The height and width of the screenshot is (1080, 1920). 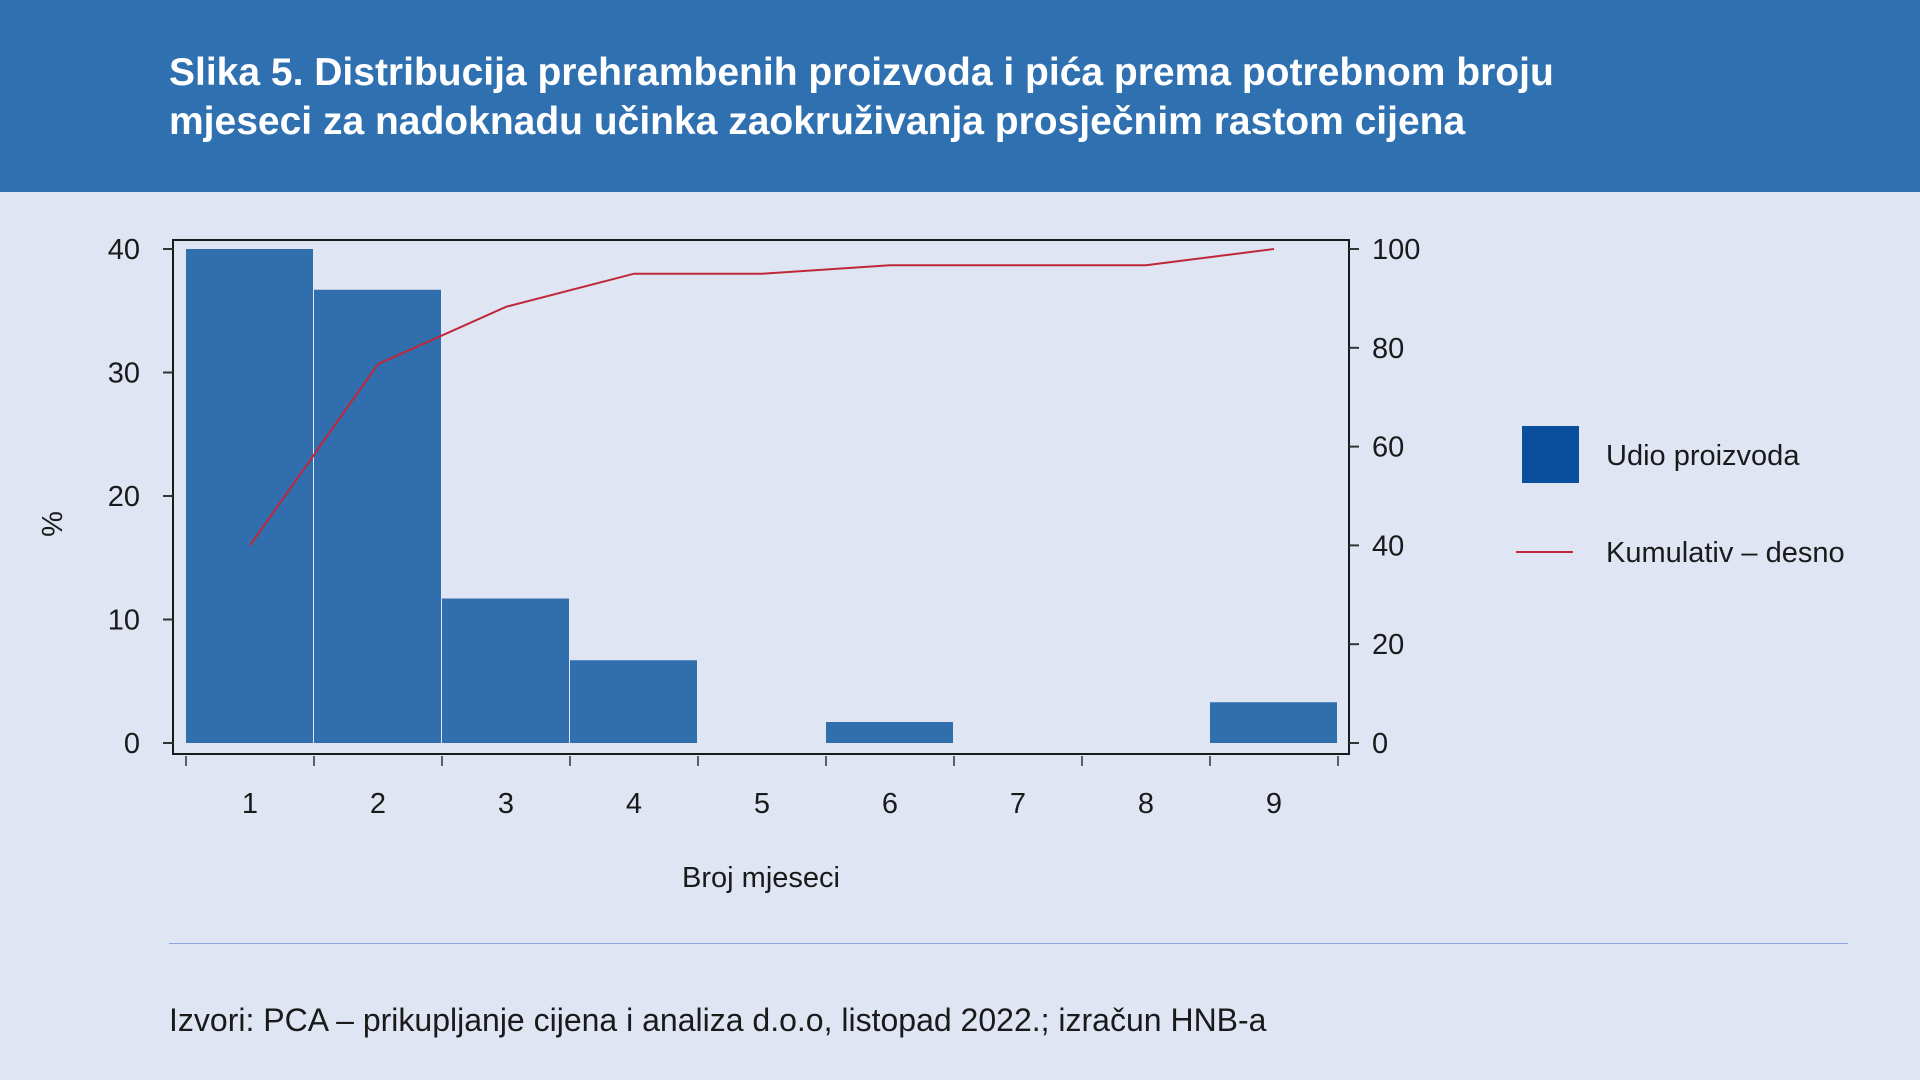 What do you see at coordinates (761, 878) in the screenshot?
I see `x-axis-label: Broj mjeseci` at bounding box center [761, 878].